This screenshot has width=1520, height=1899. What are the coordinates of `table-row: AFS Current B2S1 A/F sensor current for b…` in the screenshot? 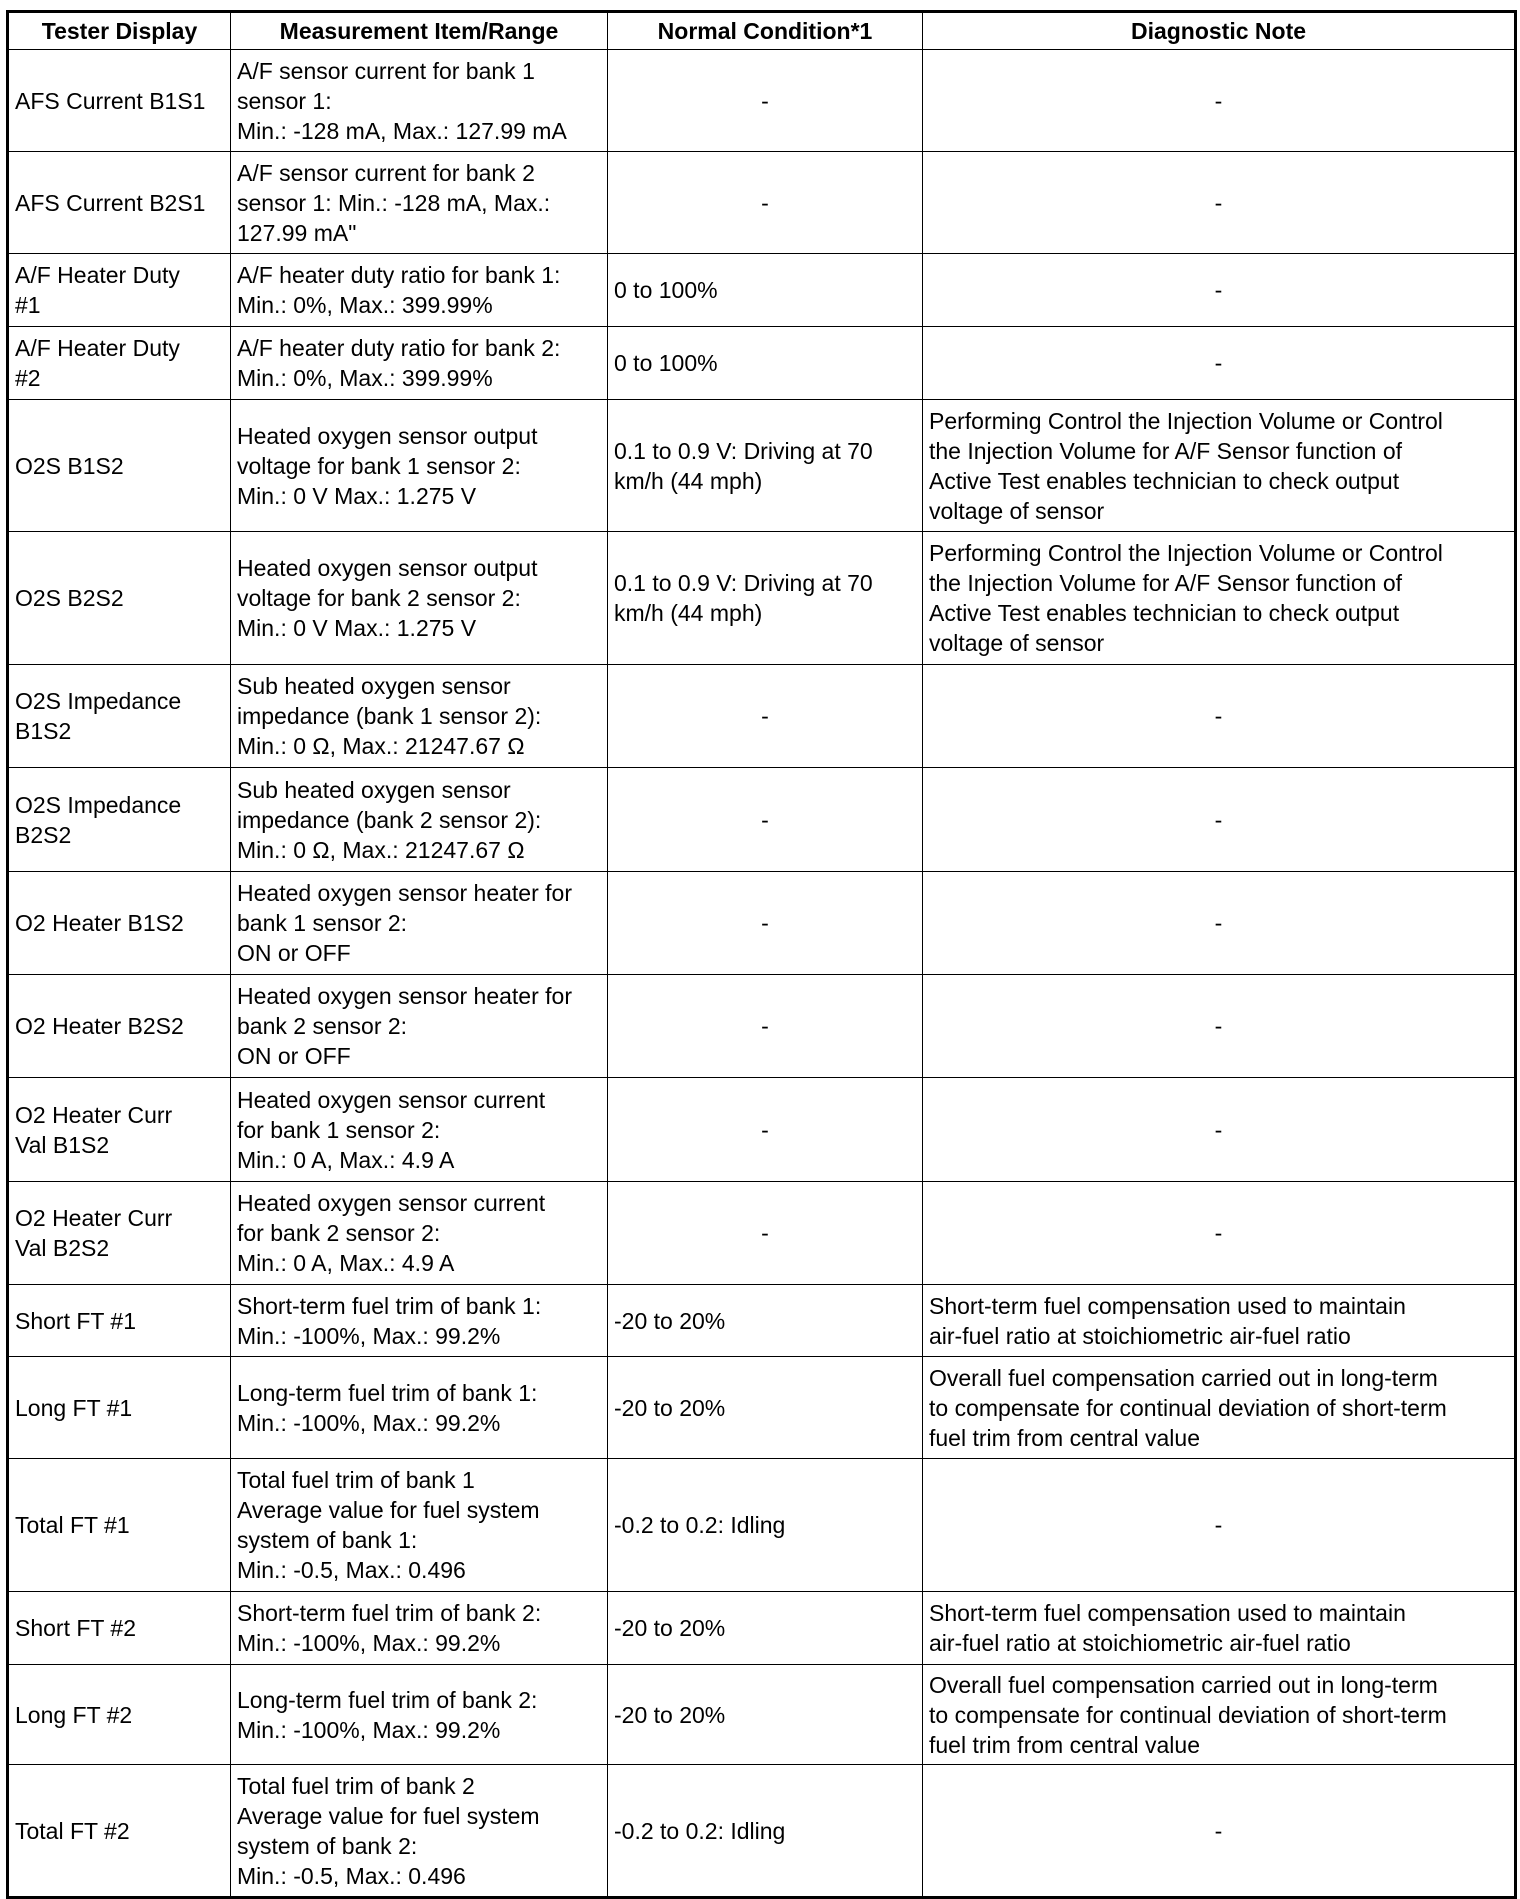 It's located at (761, 202).